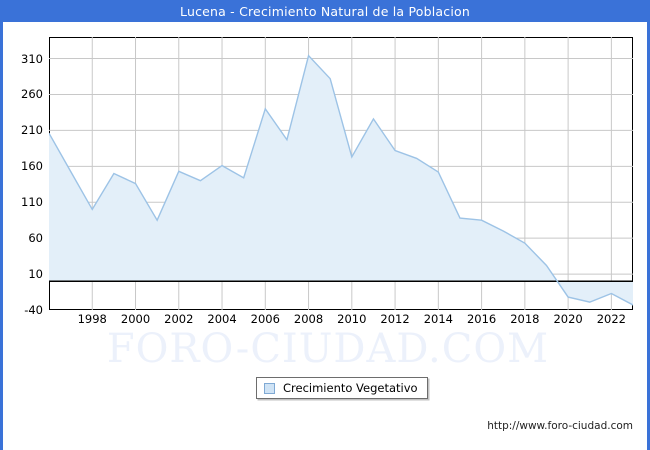 Image resolution: width=650 pixels, height=450 pixels. Describe the element at coordinates (222, 319) in the screenshot. I see `x-axis-tick-label: 2004` at that location.